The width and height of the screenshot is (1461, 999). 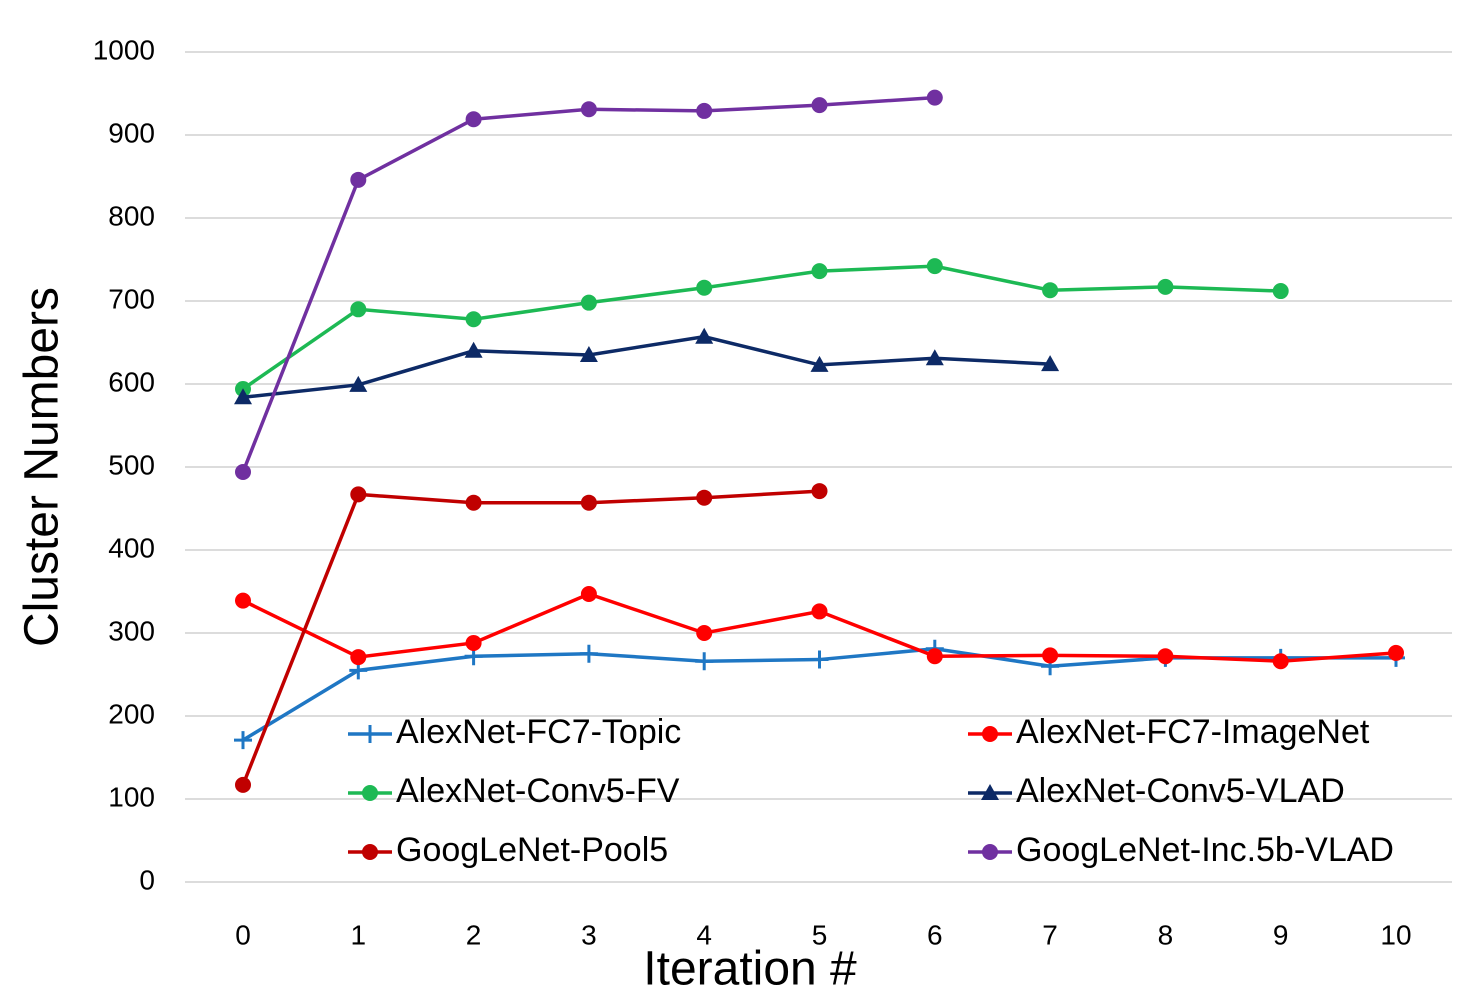 What do you see at coordinates (1193, 732) in the screenshot?
I see `legend-text: AlexNet-FC7-ImageNet` at bounding box center [1193, 732].